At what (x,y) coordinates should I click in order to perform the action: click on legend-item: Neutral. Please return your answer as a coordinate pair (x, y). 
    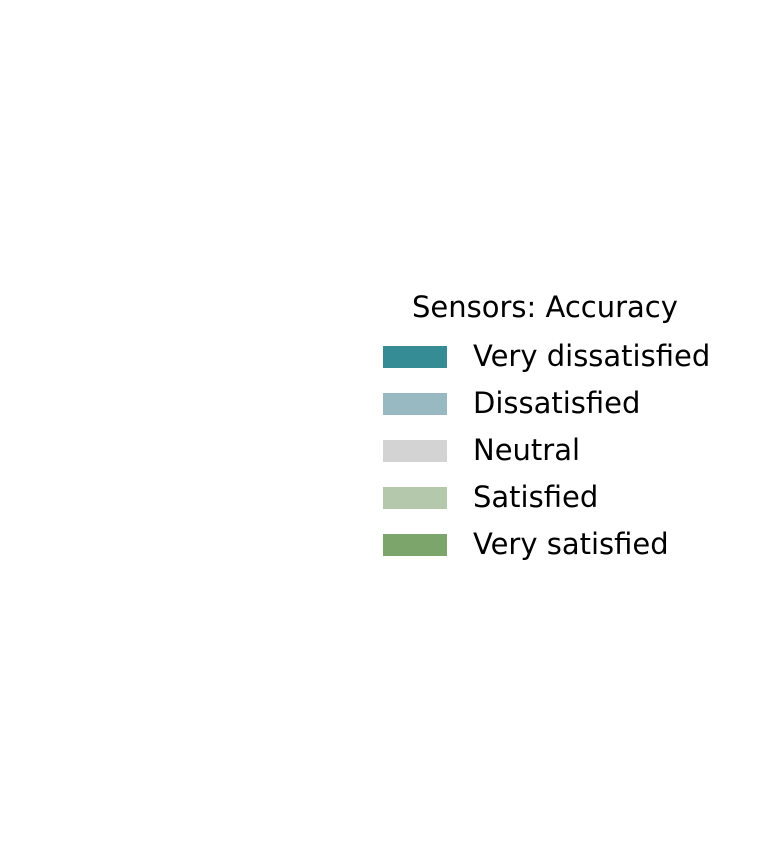
    Looking at the image, I should click on (573, 450).